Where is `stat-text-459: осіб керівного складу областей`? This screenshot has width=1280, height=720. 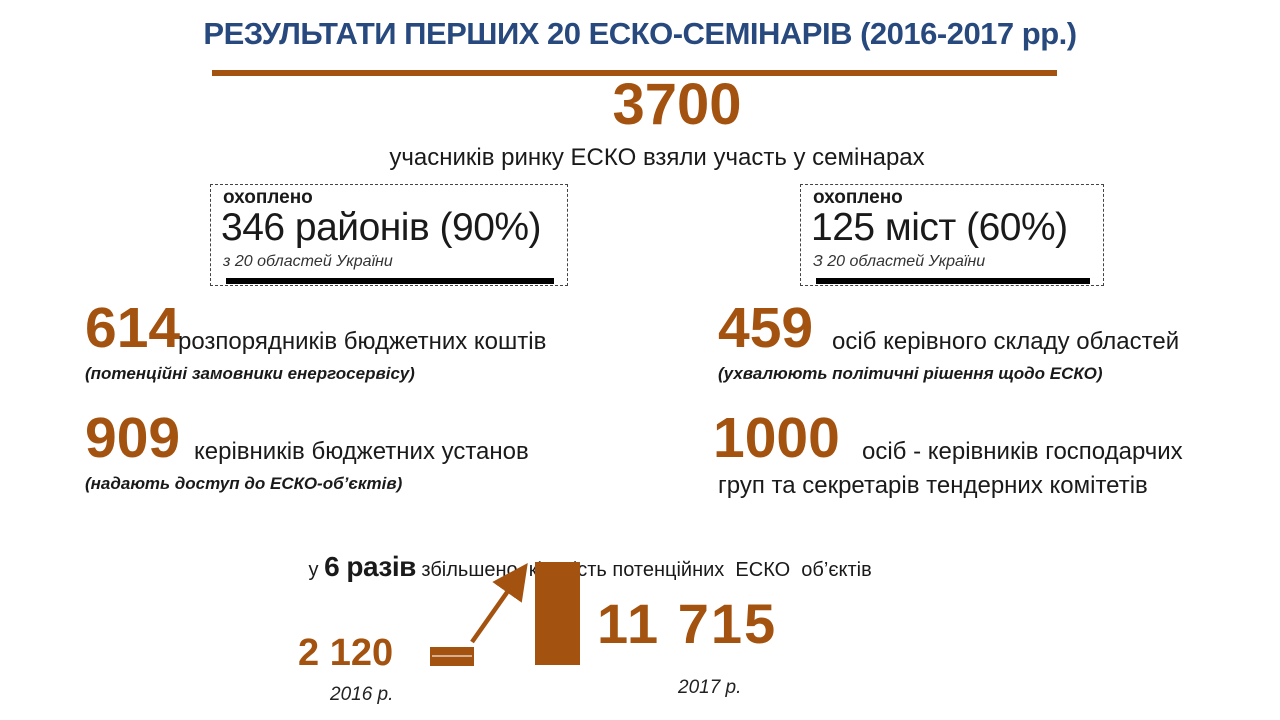
stat-text-459: осіб керівного складу областей is located at coordinates (1006, 341).